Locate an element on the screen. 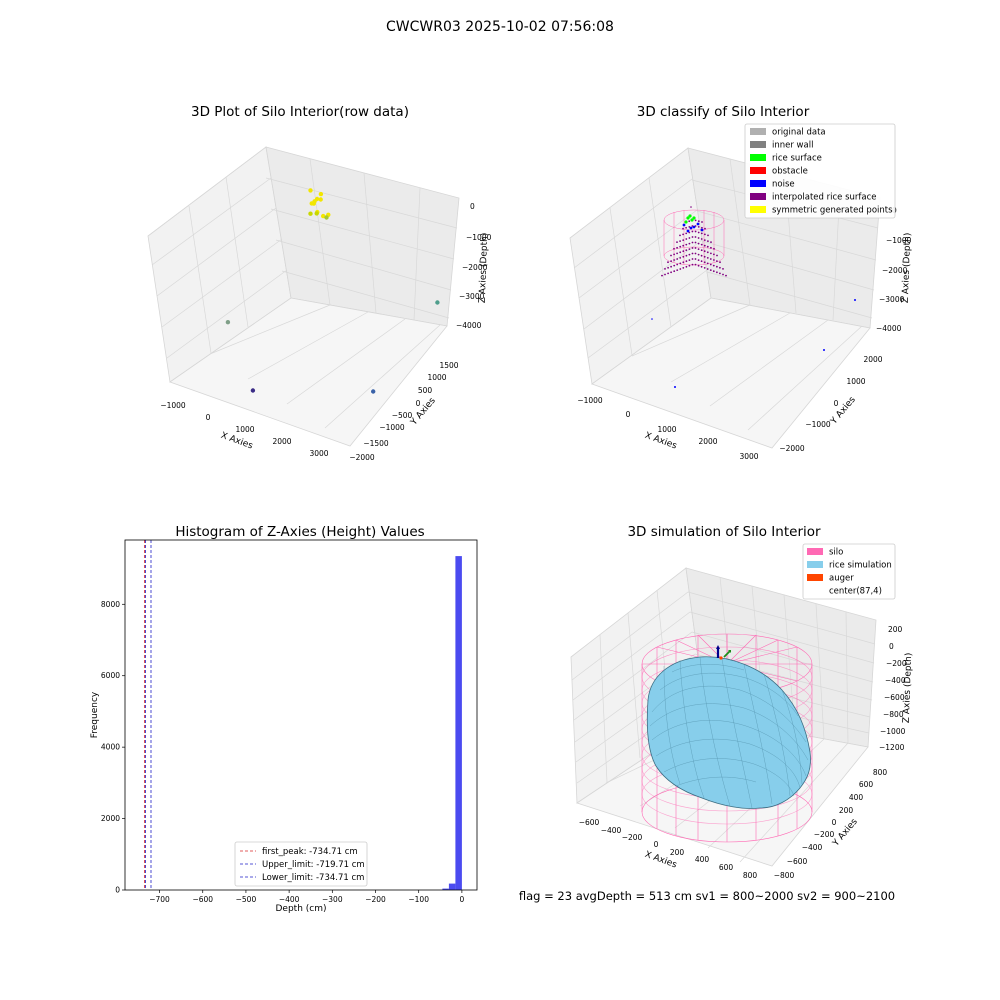  raw-3d-title: 3D Plot of Silo Interior(row data) is located at coordinates (300, 112).